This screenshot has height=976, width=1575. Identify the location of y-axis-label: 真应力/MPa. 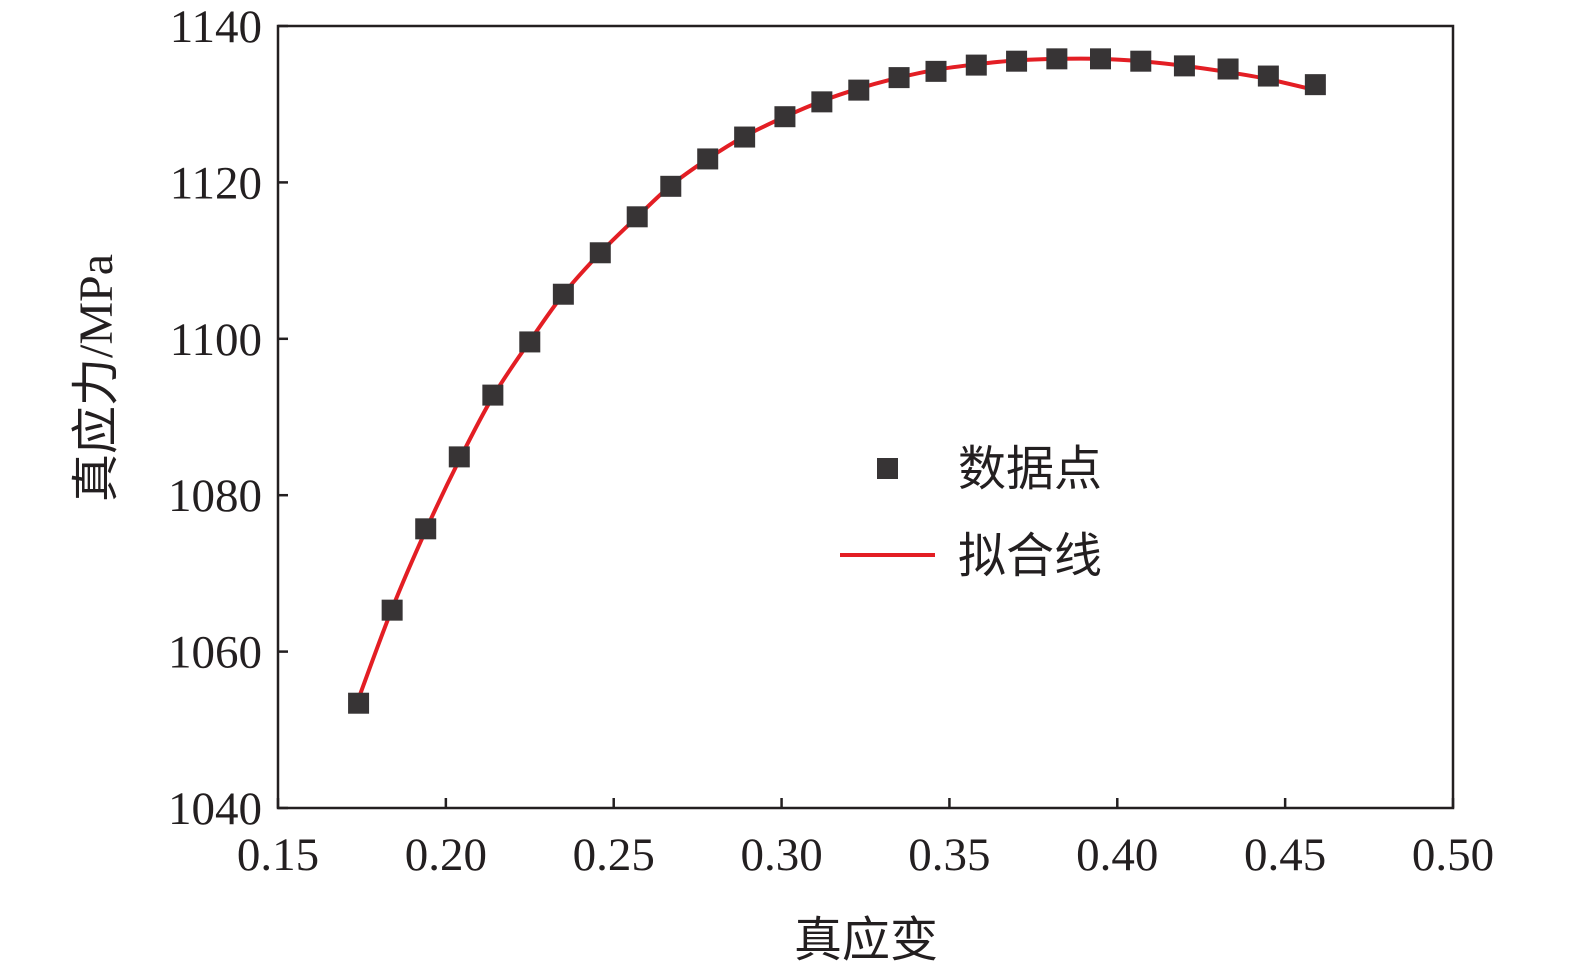
(96, 378).